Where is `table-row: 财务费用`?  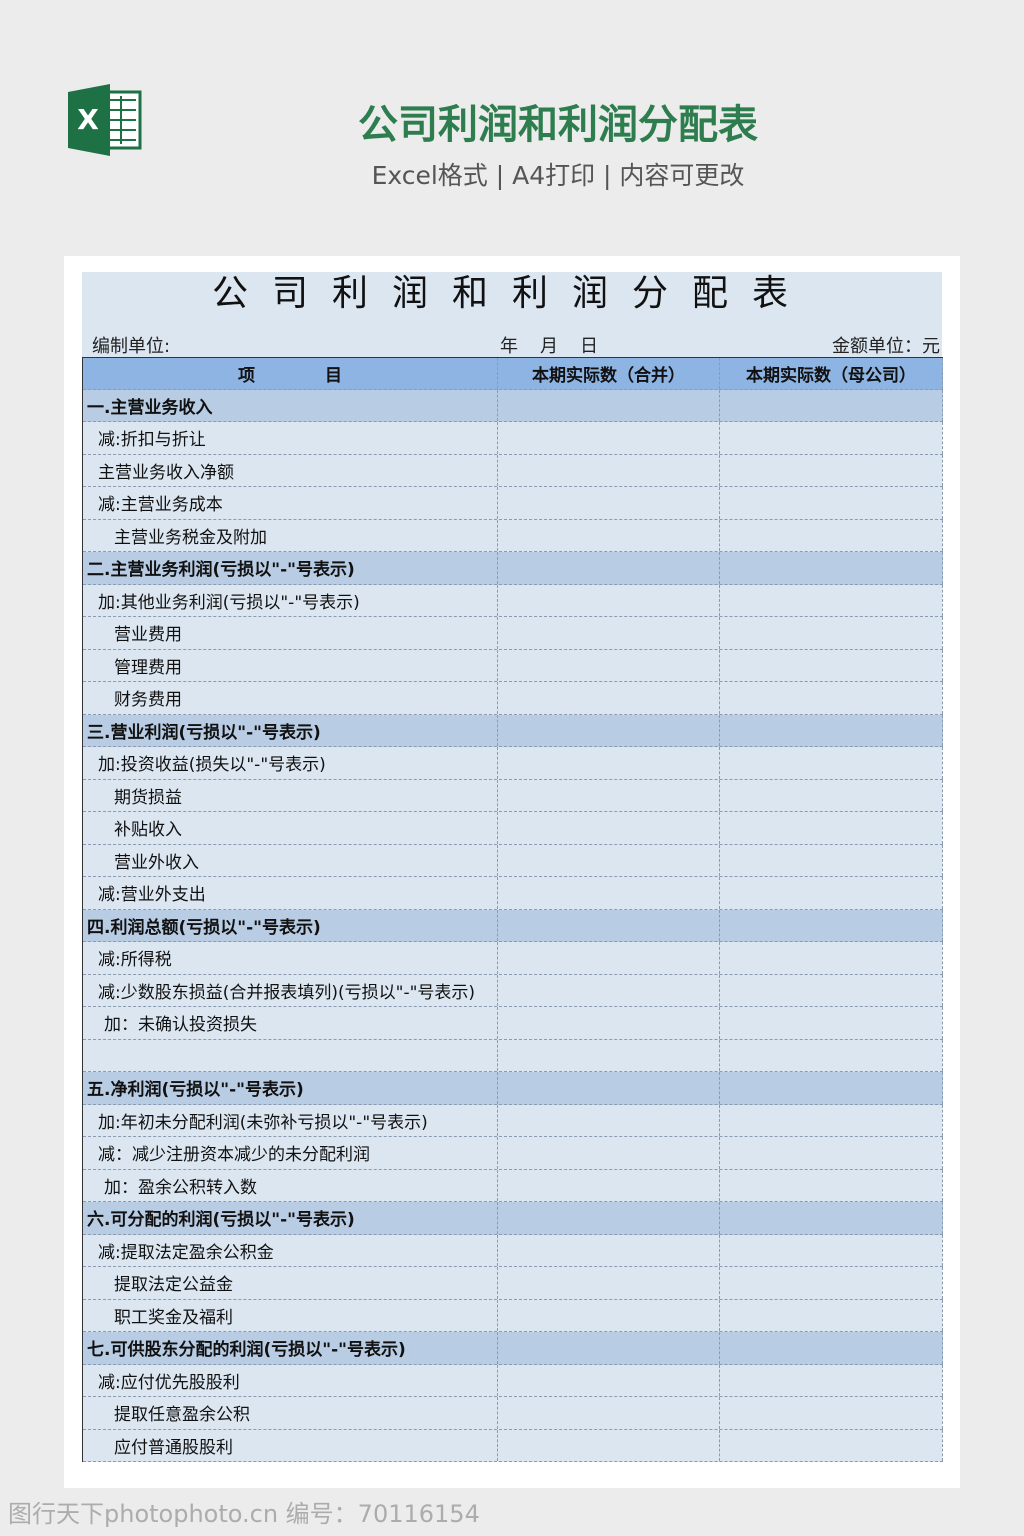 table-row: 财务费用 is located at coordinates (513, 698).